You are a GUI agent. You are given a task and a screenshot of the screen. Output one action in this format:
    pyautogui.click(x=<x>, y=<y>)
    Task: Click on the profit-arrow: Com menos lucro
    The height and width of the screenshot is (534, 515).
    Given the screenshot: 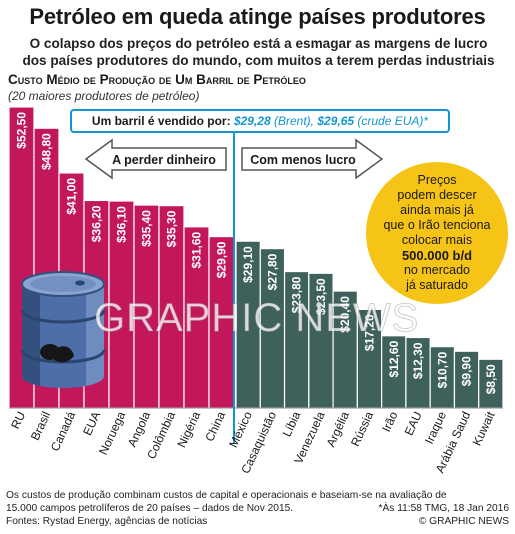 What is the action you would take?
    pyautogui.click(x=312, y=159)
    